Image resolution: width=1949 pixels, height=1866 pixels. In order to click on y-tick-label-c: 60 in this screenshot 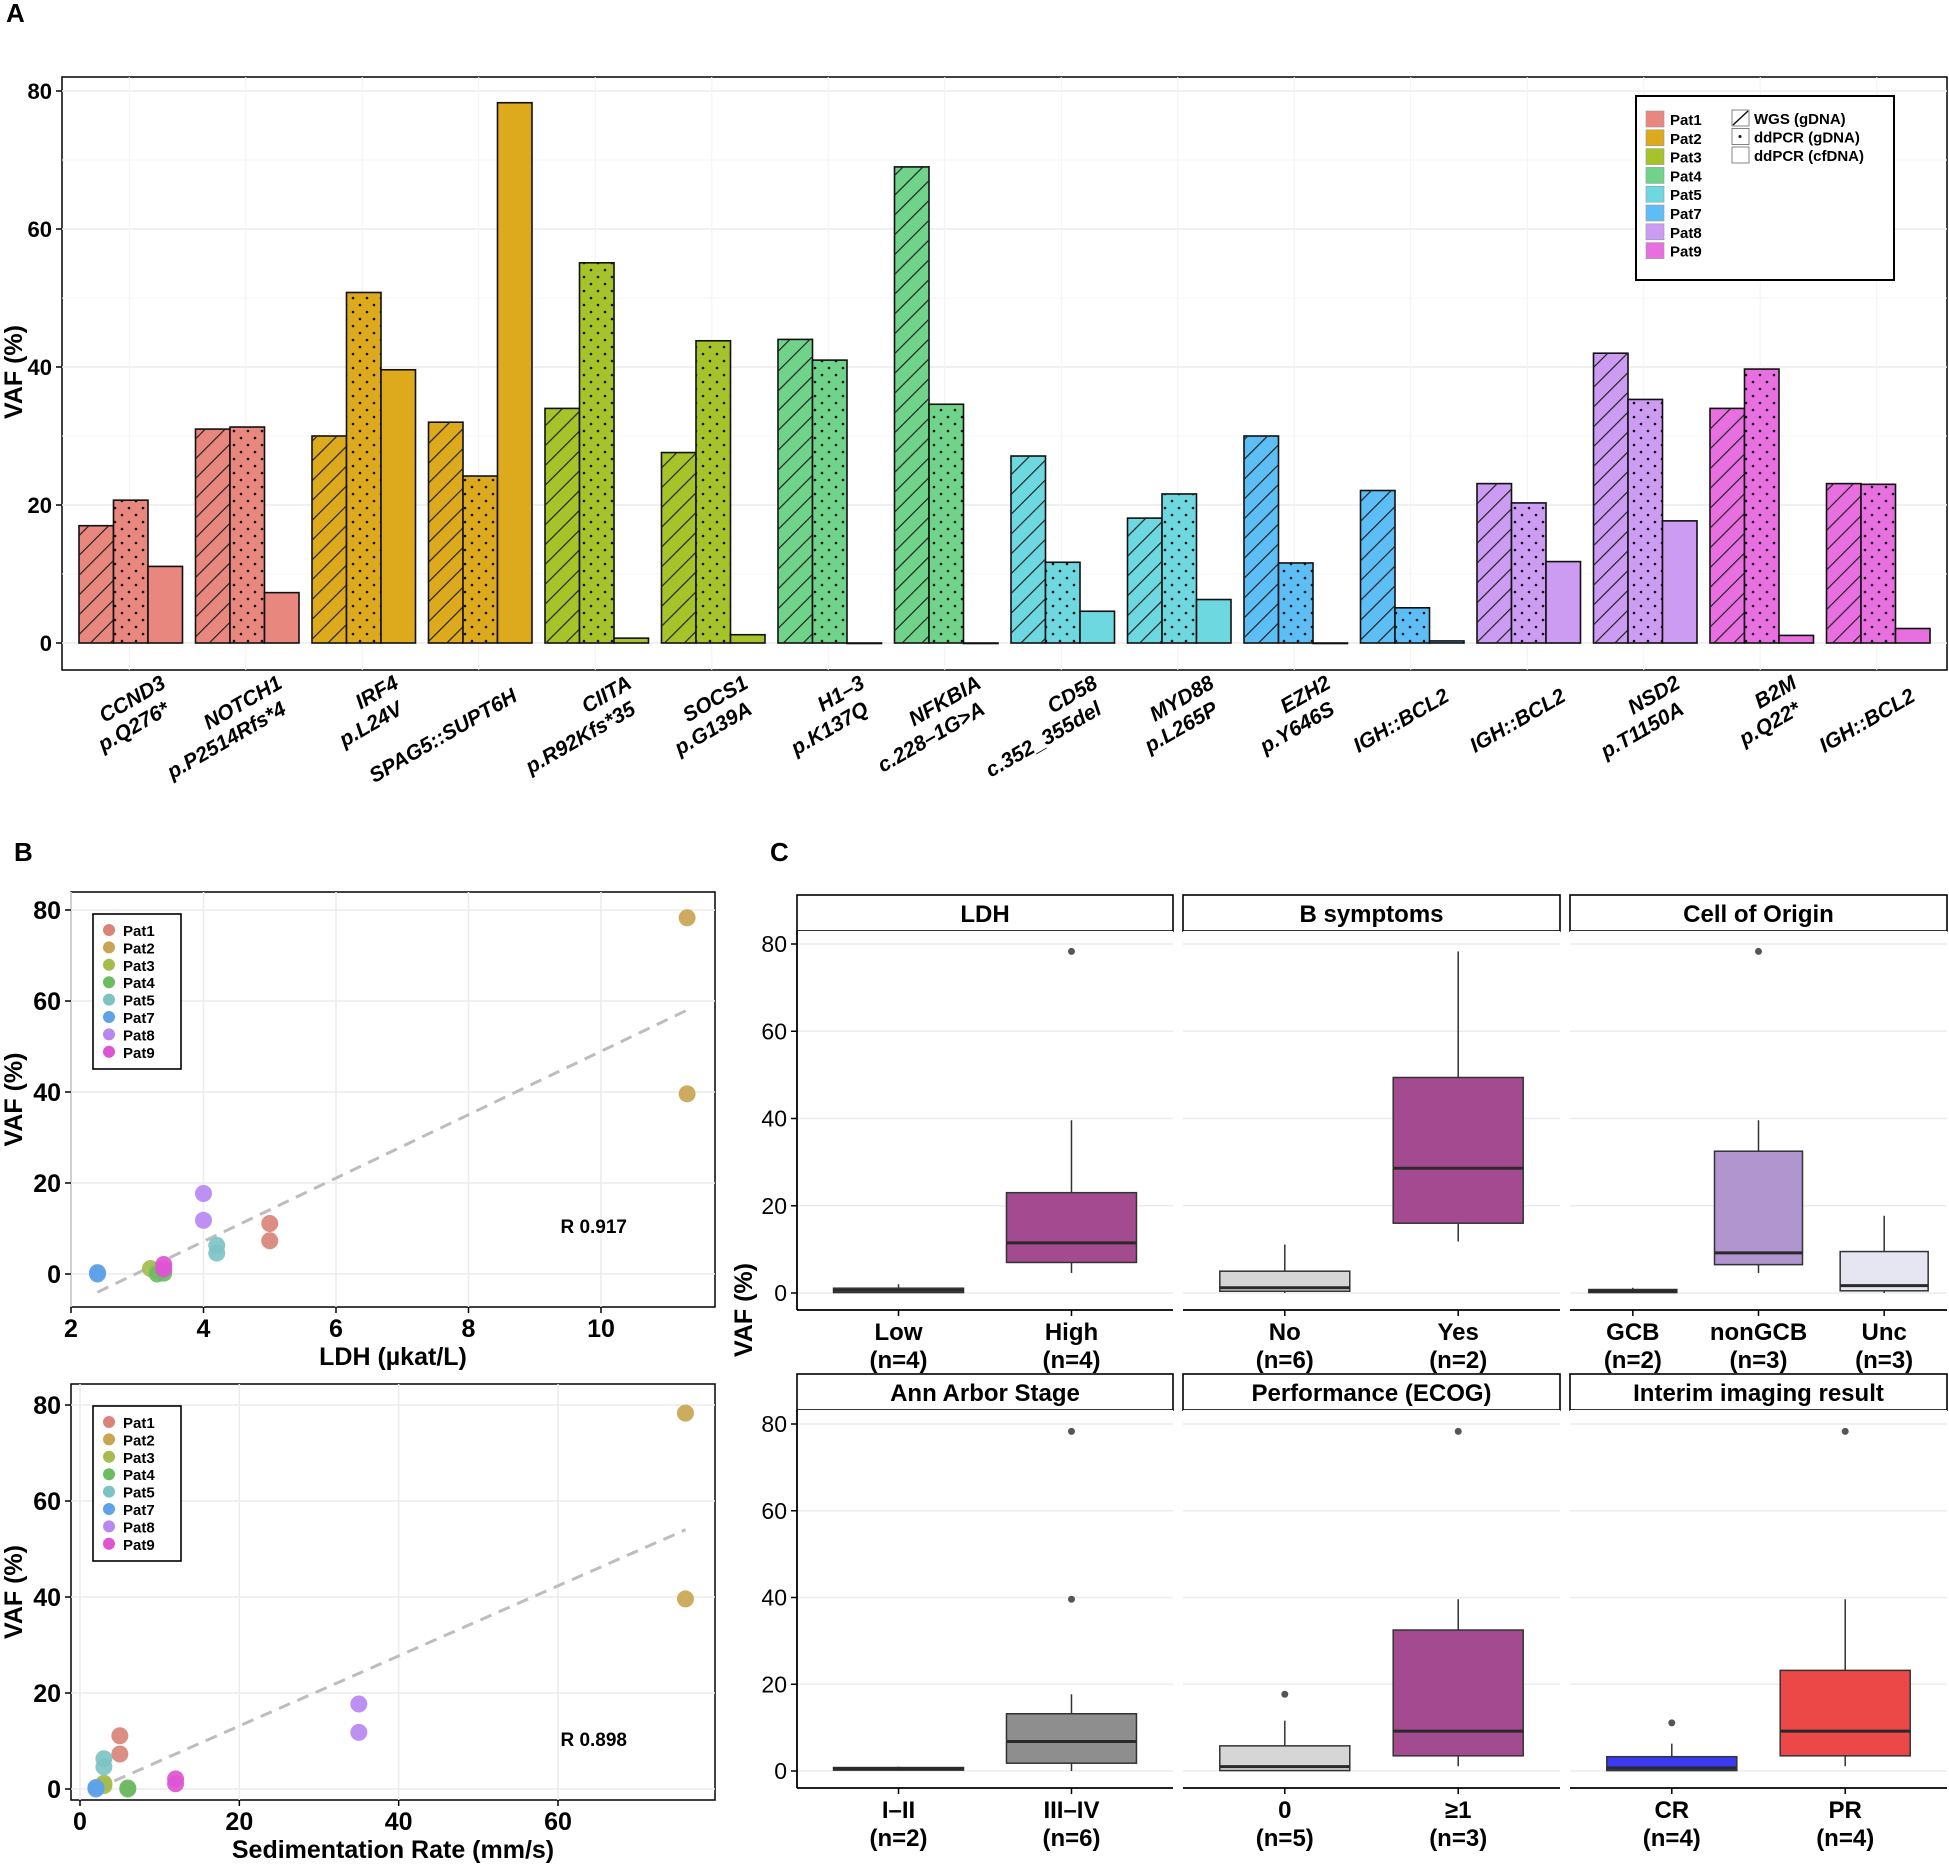, I will do `click(774, 1031)`.